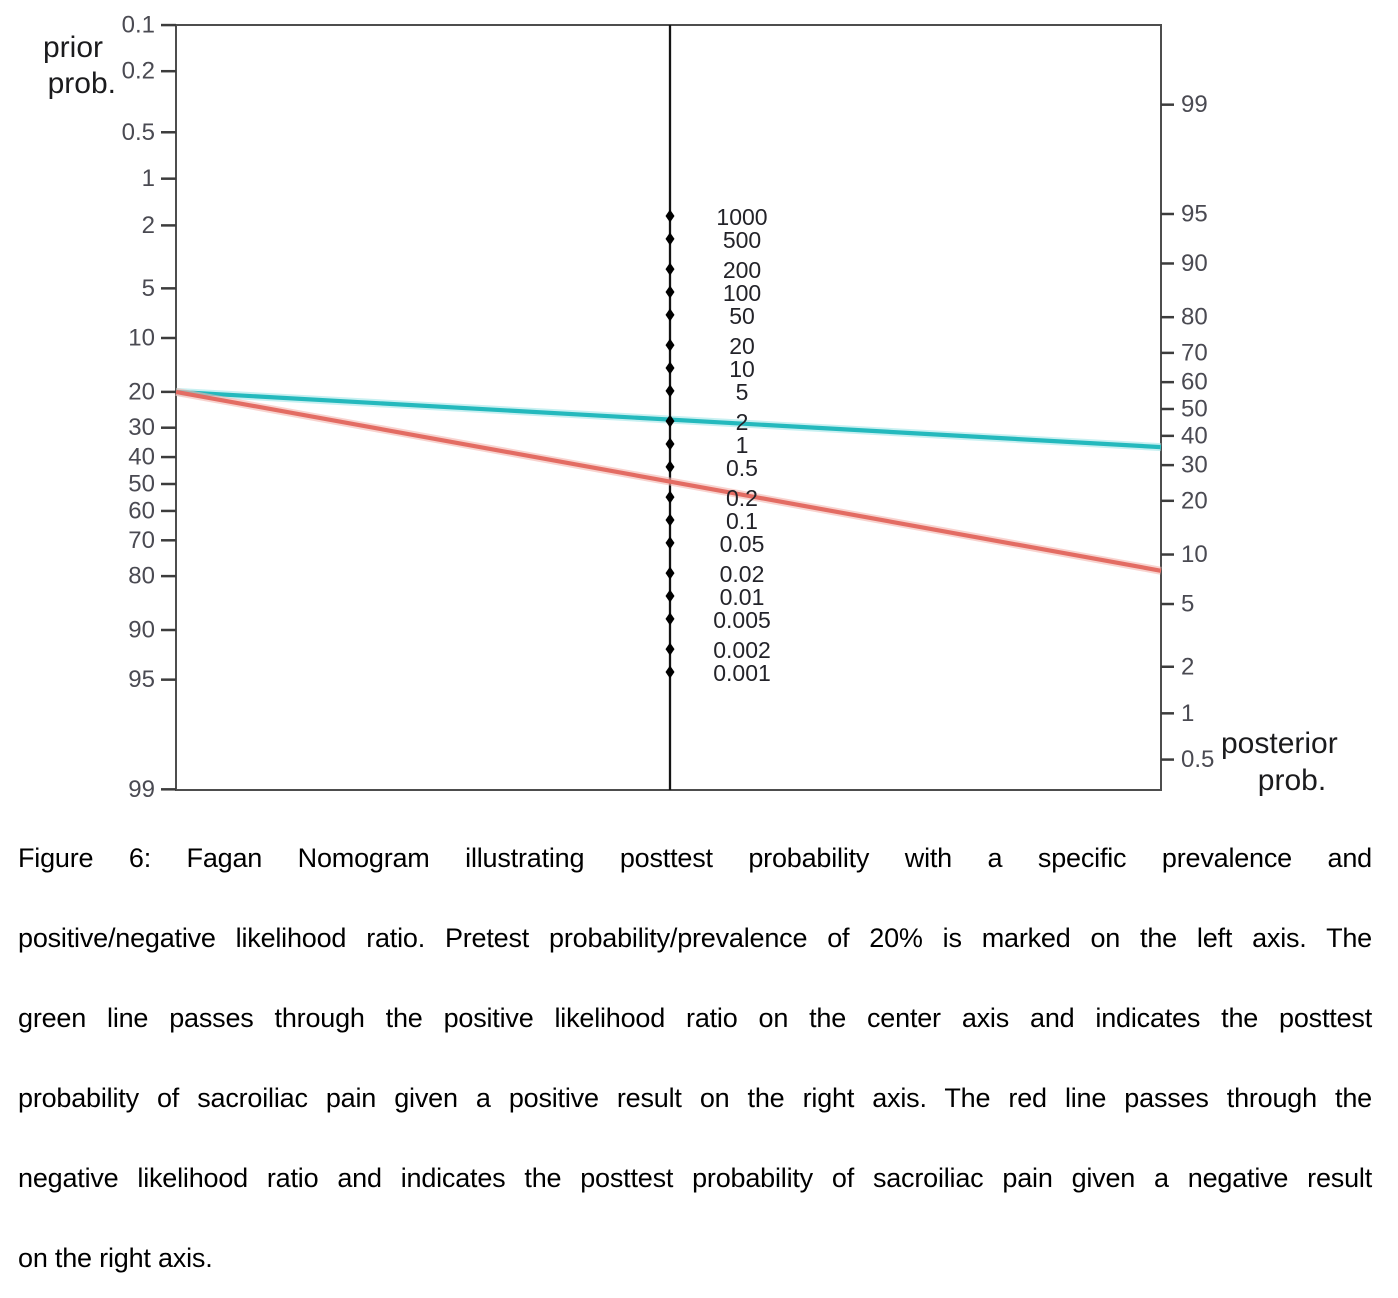  Describe the element at coordinates (742, 346) in the screenshot. I see `likelihood-ratio-tick-label: 20` at that location.